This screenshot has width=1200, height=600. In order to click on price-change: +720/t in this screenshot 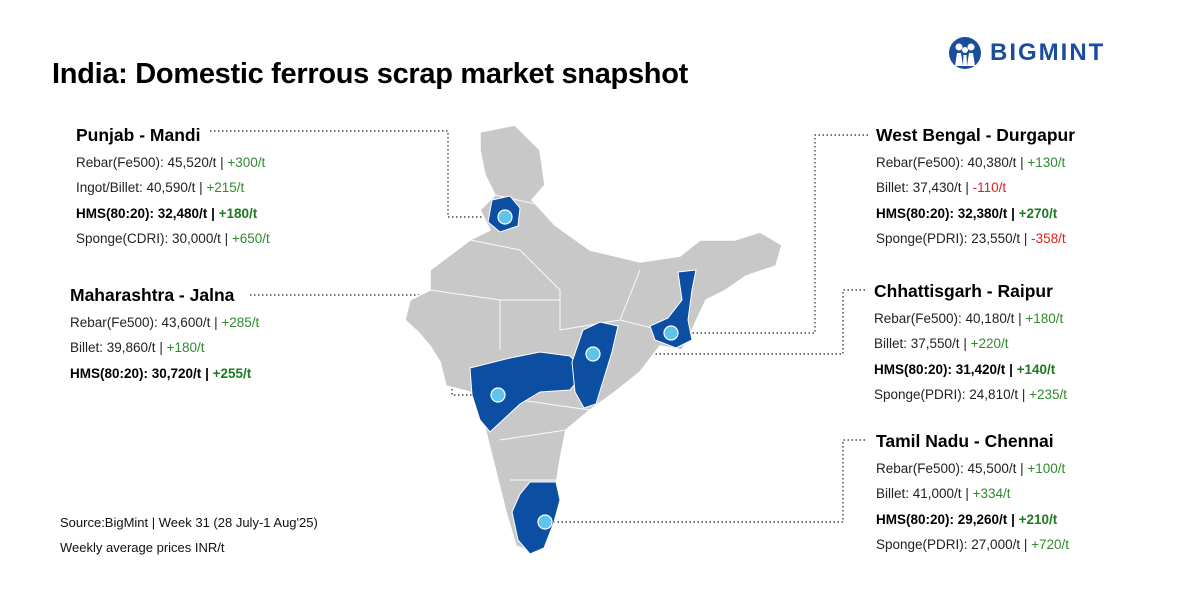, I will do `click(1050, 544)`.